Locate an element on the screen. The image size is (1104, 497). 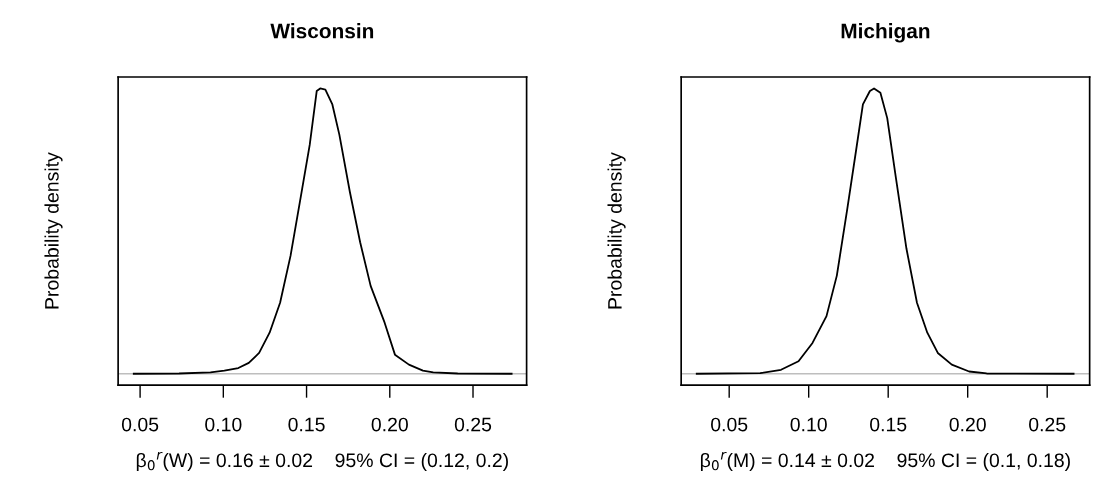
chart-title: Wisconsin is located at coordinates (322, 31).